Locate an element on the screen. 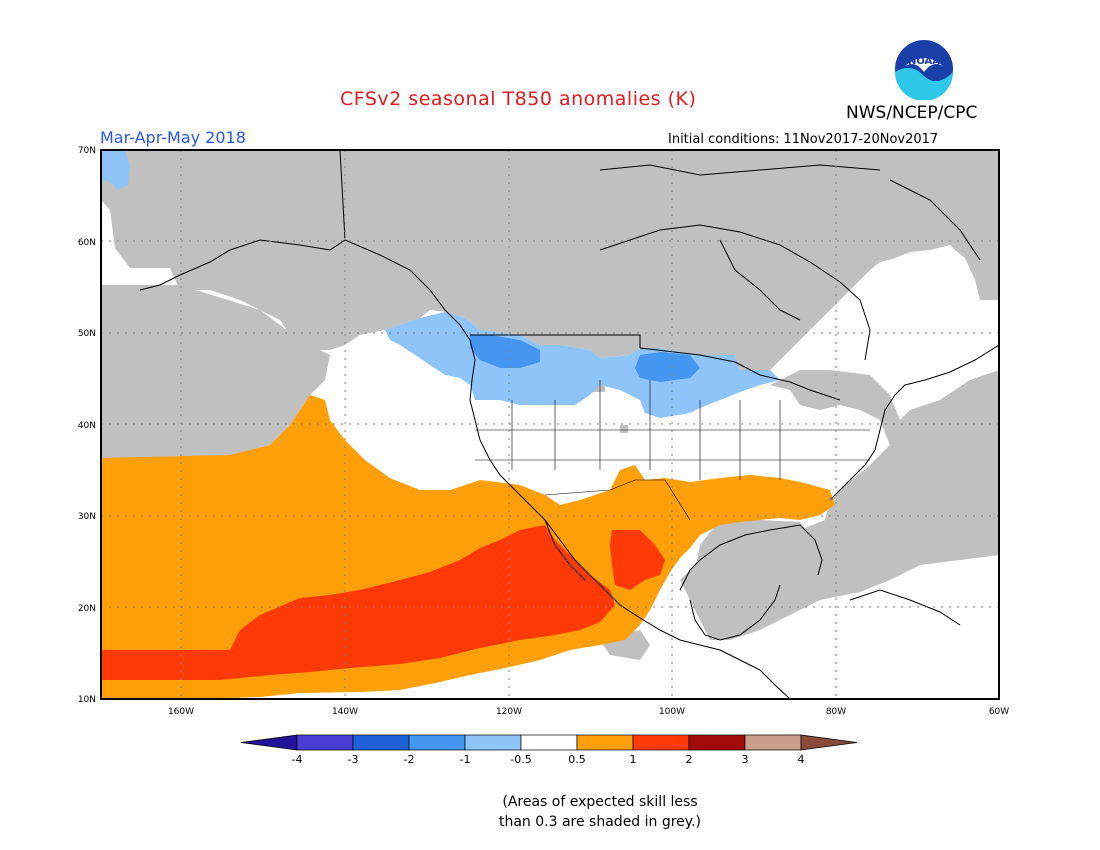 The width and height of the screenshot is (1100, 850). colorbar-tick: -2 is located at coordinates (409, 759).